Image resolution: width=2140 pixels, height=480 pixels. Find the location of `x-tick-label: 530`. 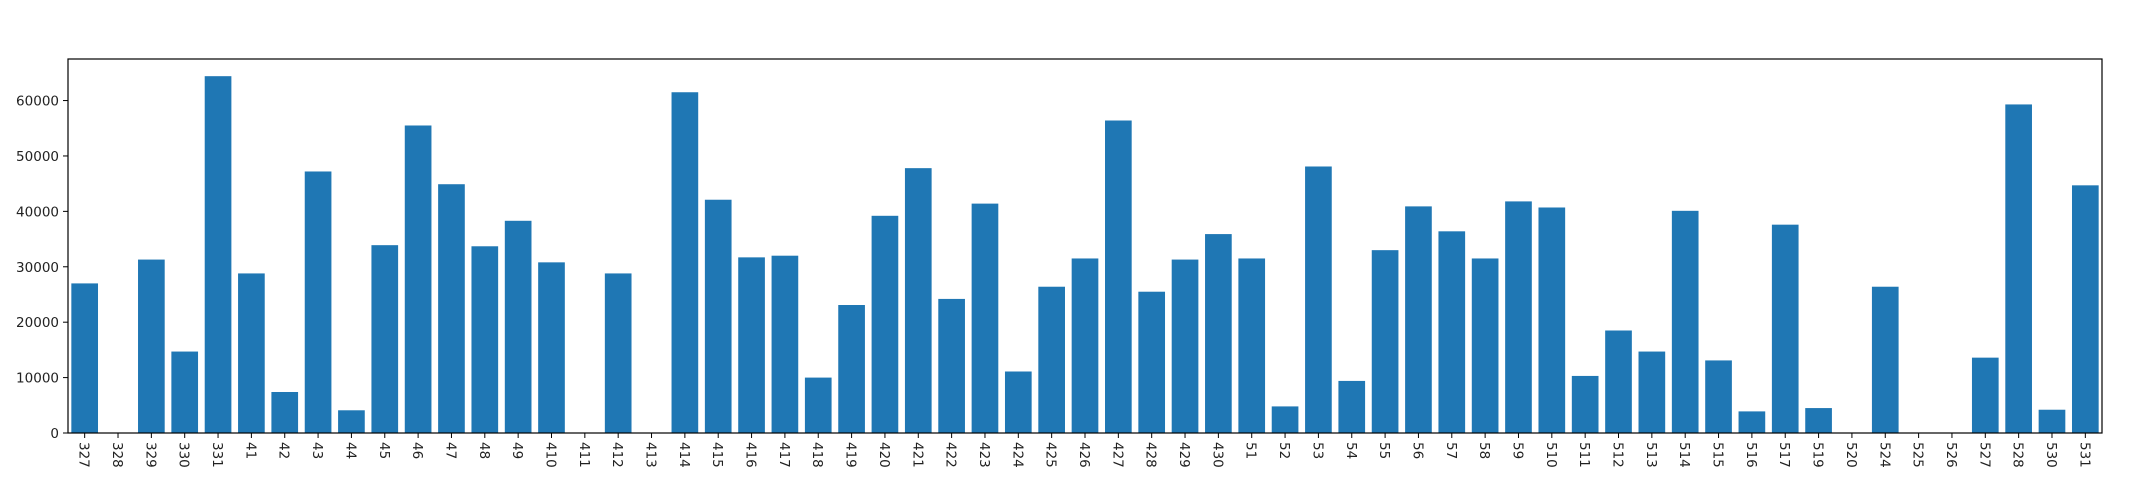

x-tick-label: 530 is located at coordinates (2051, 455).